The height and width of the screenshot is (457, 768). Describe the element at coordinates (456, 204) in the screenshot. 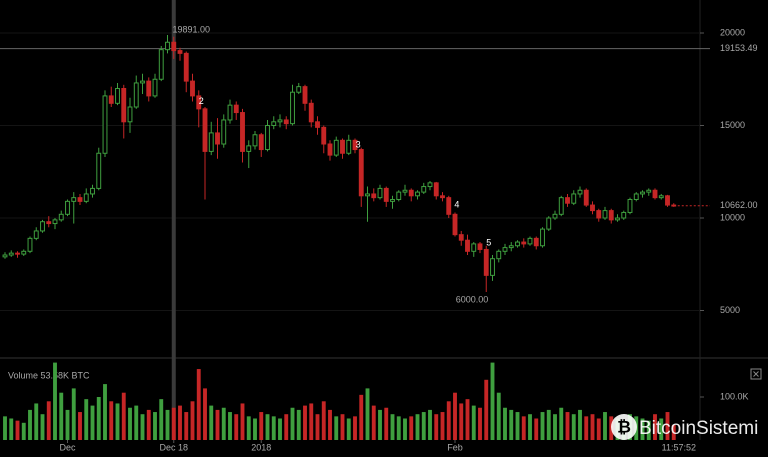

I see `annotation: 4` at that location.